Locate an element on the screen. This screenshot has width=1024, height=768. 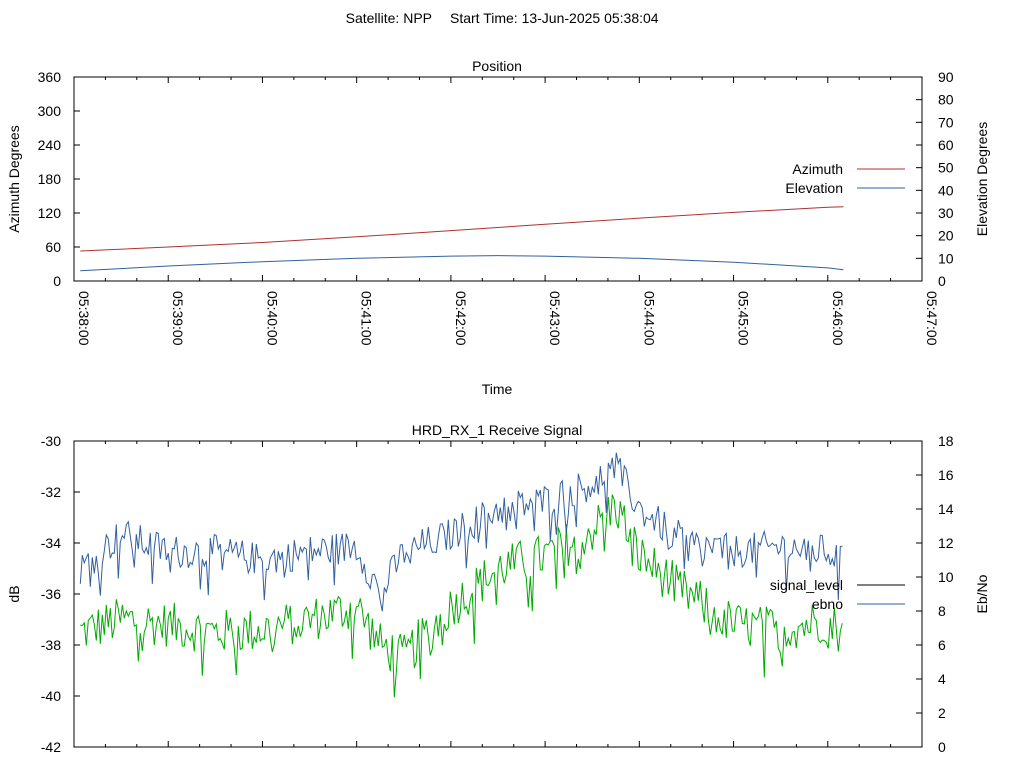
y-tick-label: 180 is located at coordinates (50, 179).